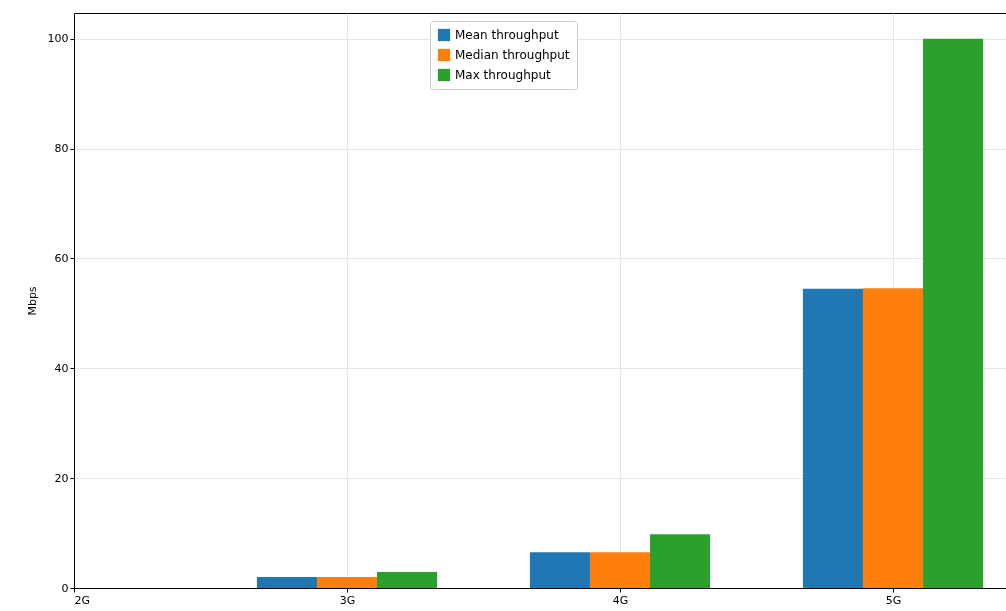 This screenshot has height=611, width=1006. What do you see at coordinates (82, 600) in the screenshot?
I see `x-tick-label: 2G` at bounding box center [82, 600].